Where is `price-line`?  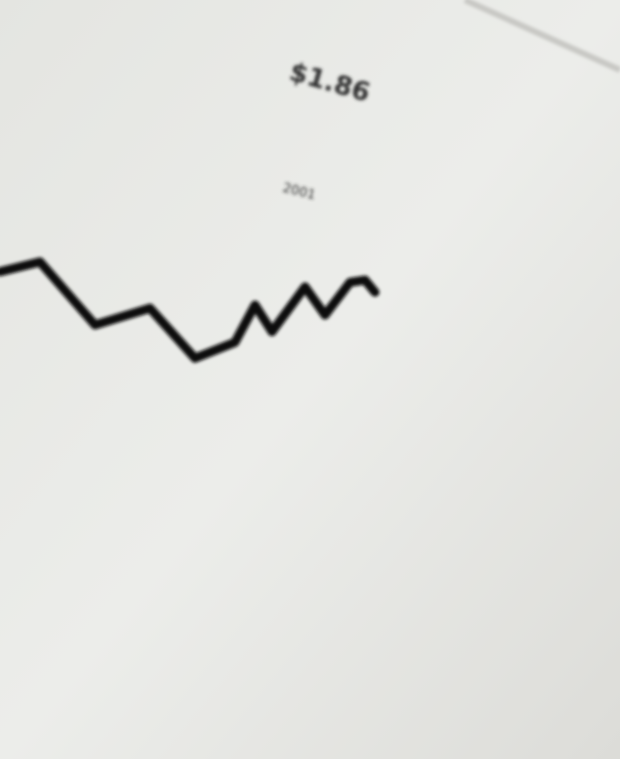
price-line is located at coordinates (190, 310).